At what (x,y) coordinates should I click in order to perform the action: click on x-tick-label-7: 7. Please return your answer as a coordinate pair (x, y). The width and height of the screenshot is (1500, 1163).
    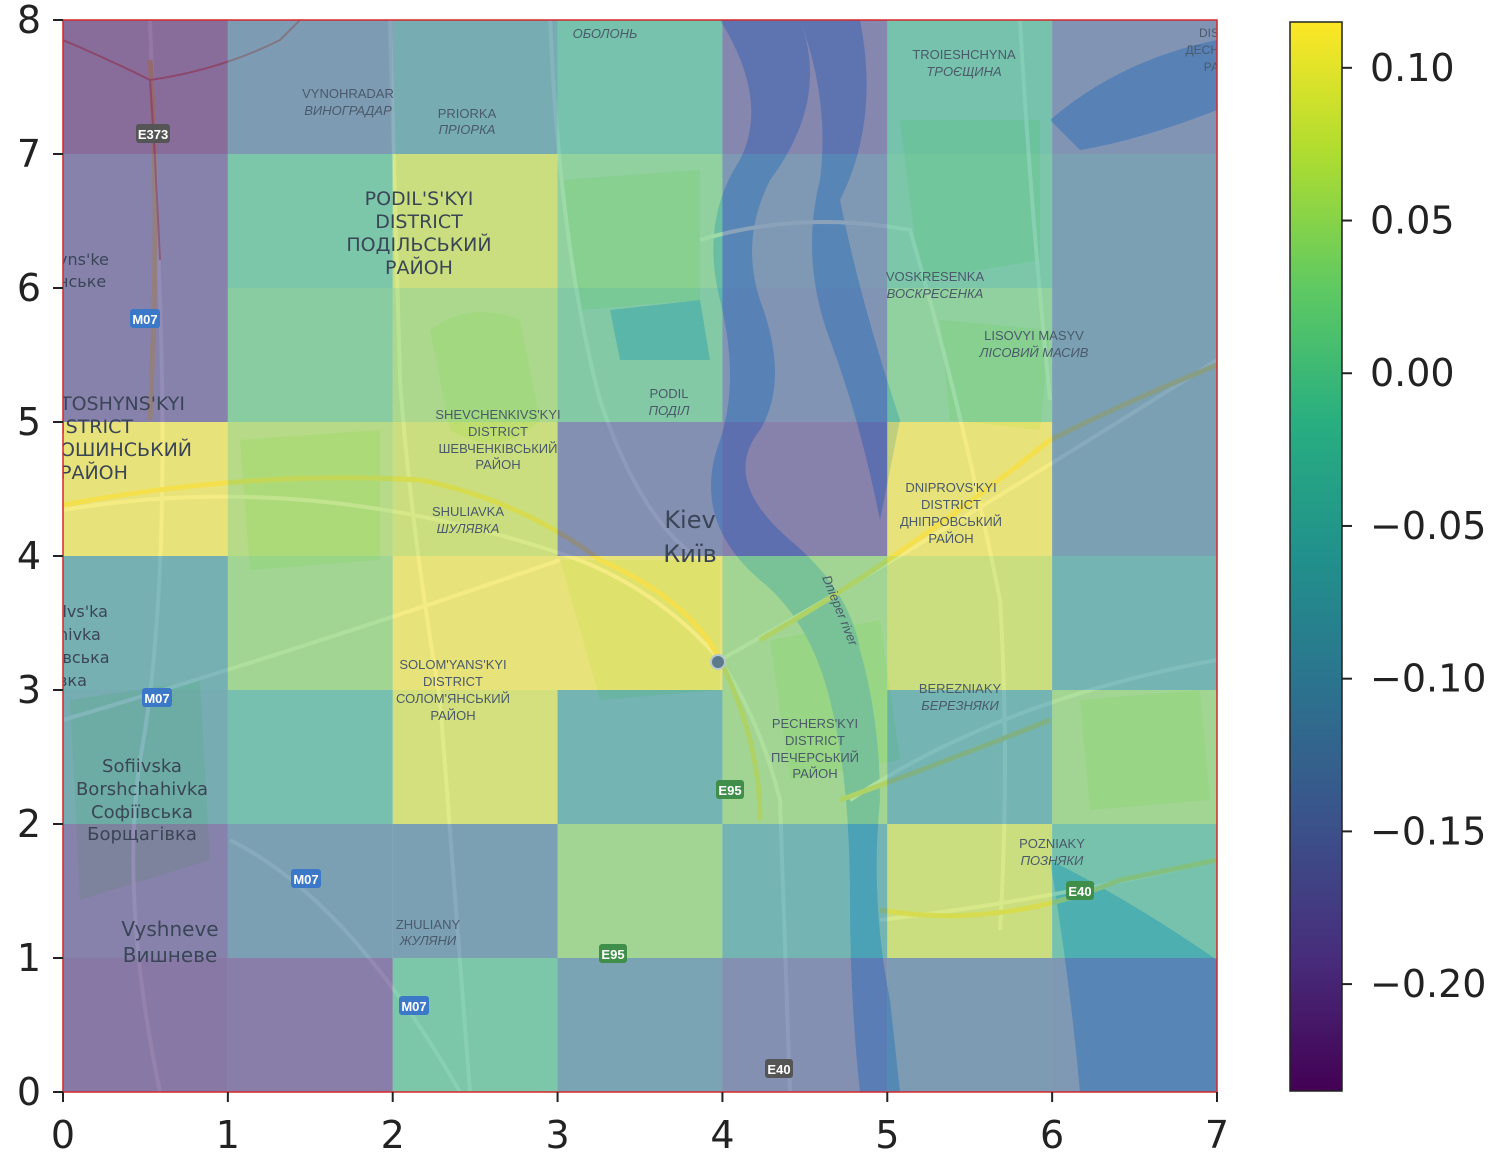
    Looking at the image, I should click on (1217, 1135).